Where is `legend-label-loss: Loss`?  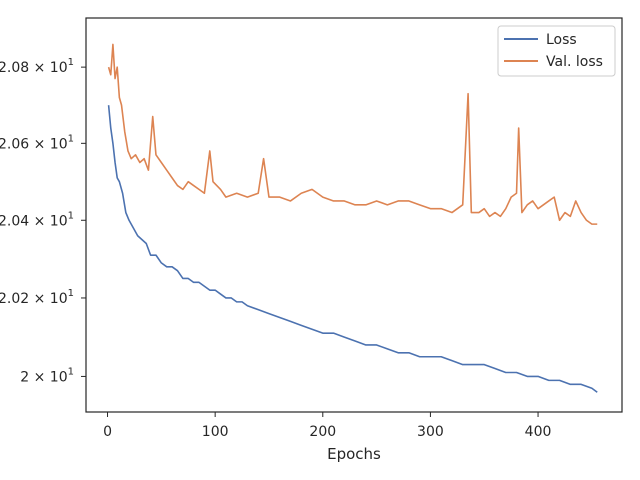
legend-label-loss: Loss is located at coordinates (561, 40).